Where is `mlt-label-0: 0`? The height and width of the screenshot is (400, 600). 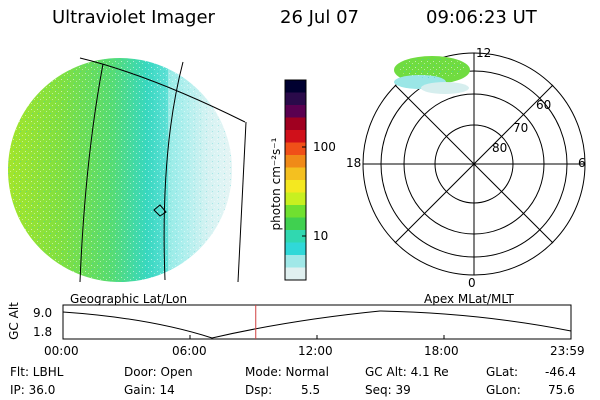
mlt-label-0: 0 is located at coordinates (472, 283).